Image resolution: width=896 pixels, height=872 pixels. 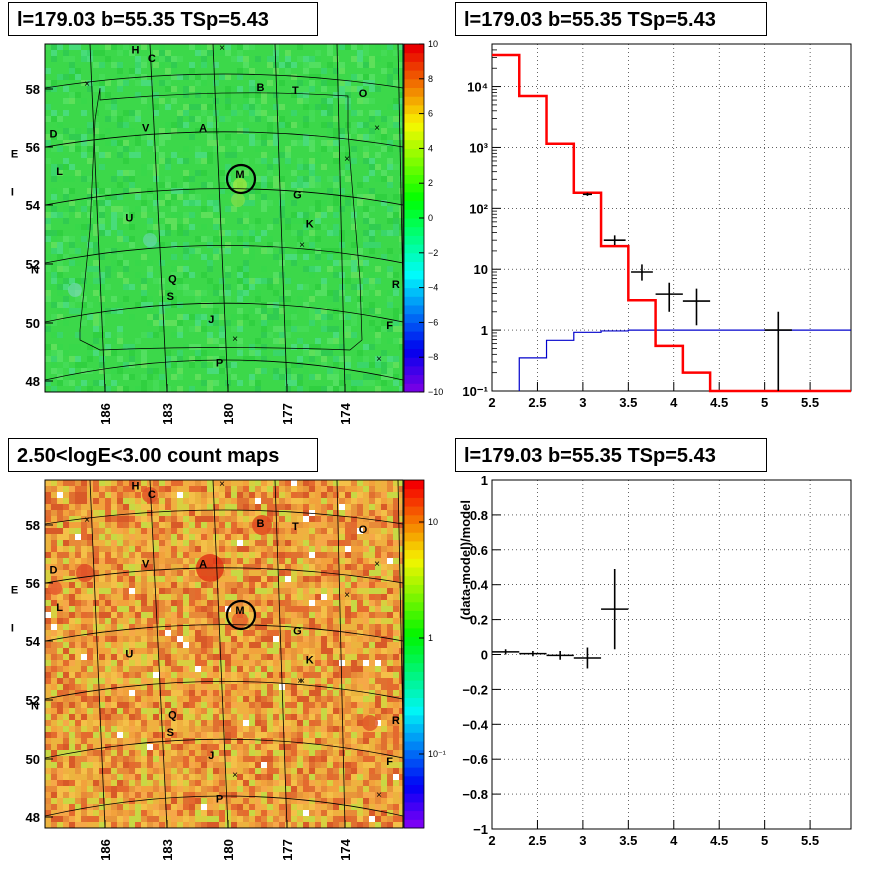 What do you see at coordinates (430, 183) in the screenshot?
I see `colorbar-tick-label: 2` at bounding box center [430, 183].